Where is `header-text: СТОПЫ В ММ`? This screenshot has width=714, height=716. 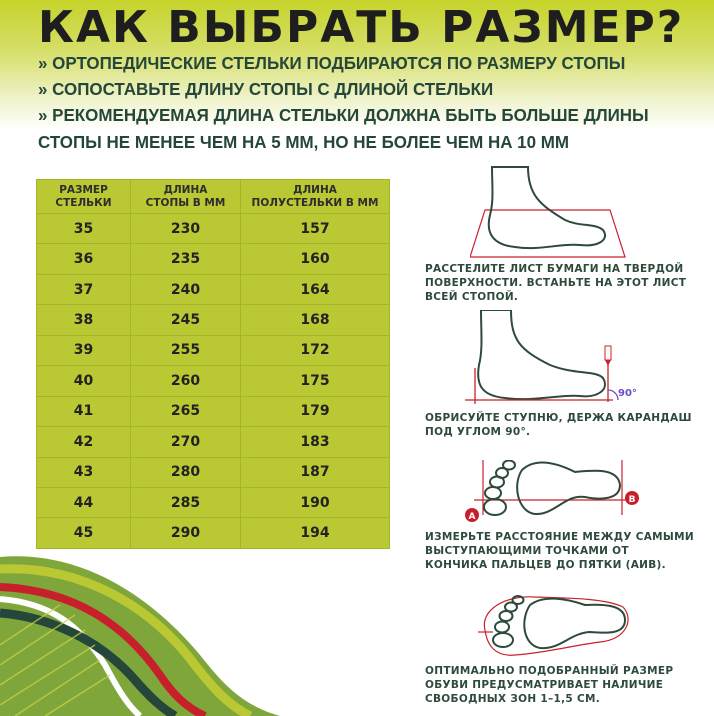 header-text: СТОПЫ В ММ is located at coordinates (185, 202).